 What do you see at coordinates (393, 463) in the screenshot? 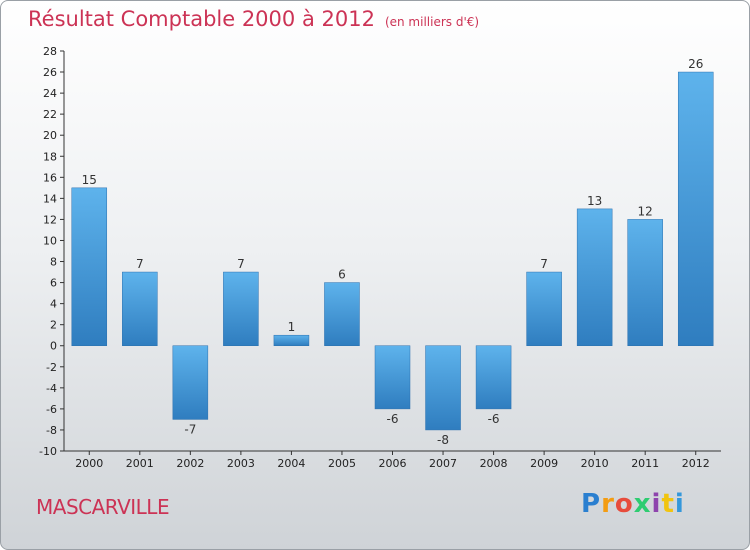
I see `x-tick-label: 2006` at bounding box center [393, 463].